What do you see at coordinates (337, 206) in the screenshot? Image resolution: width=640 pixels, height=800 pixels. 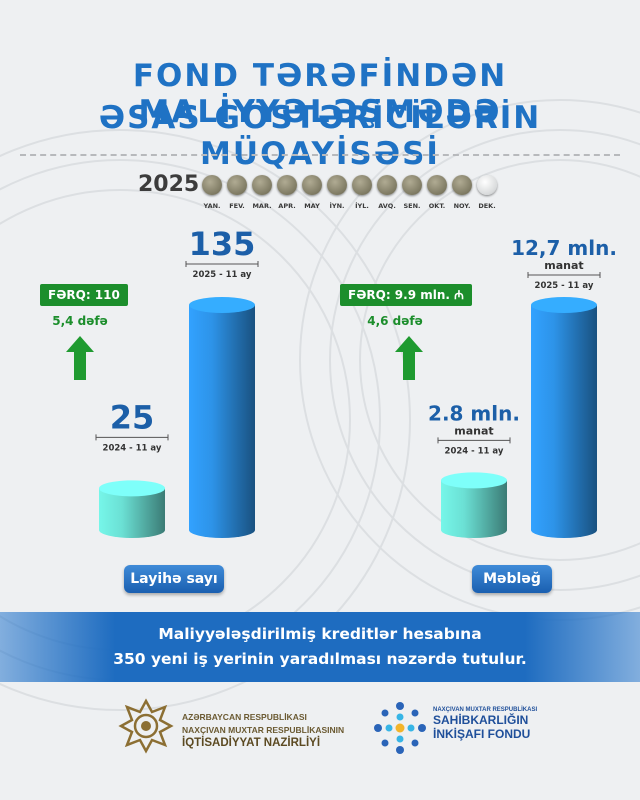 I see `month-label: İYN.` at bounding box center [337, 206].